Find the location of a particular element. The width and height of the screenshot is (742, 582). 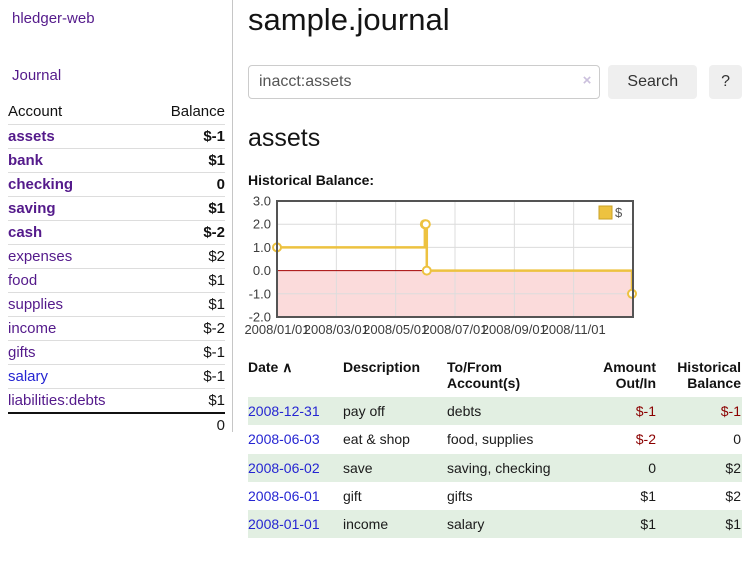

y-tick-label: 1.0 is located at coordinates (262, 247).